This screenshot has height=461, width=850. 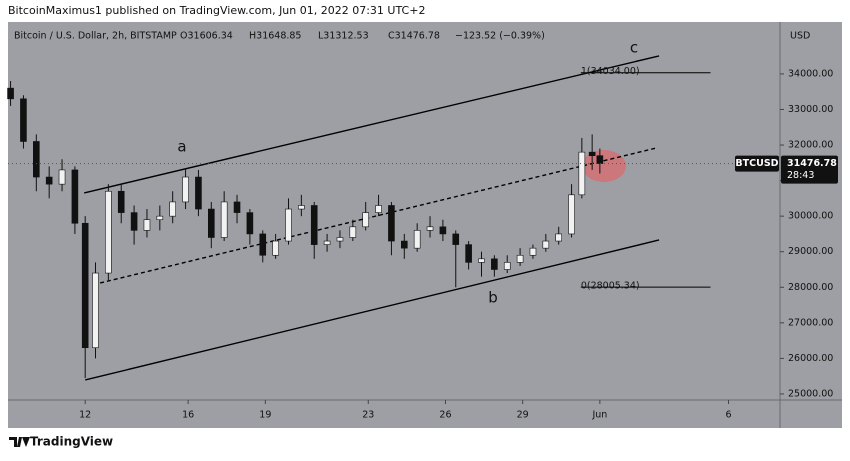 What do you see at coordinates (810, 145) in the screenshot?
I see `y-tick-label: 32000.00` at bounding box center [810, 145].